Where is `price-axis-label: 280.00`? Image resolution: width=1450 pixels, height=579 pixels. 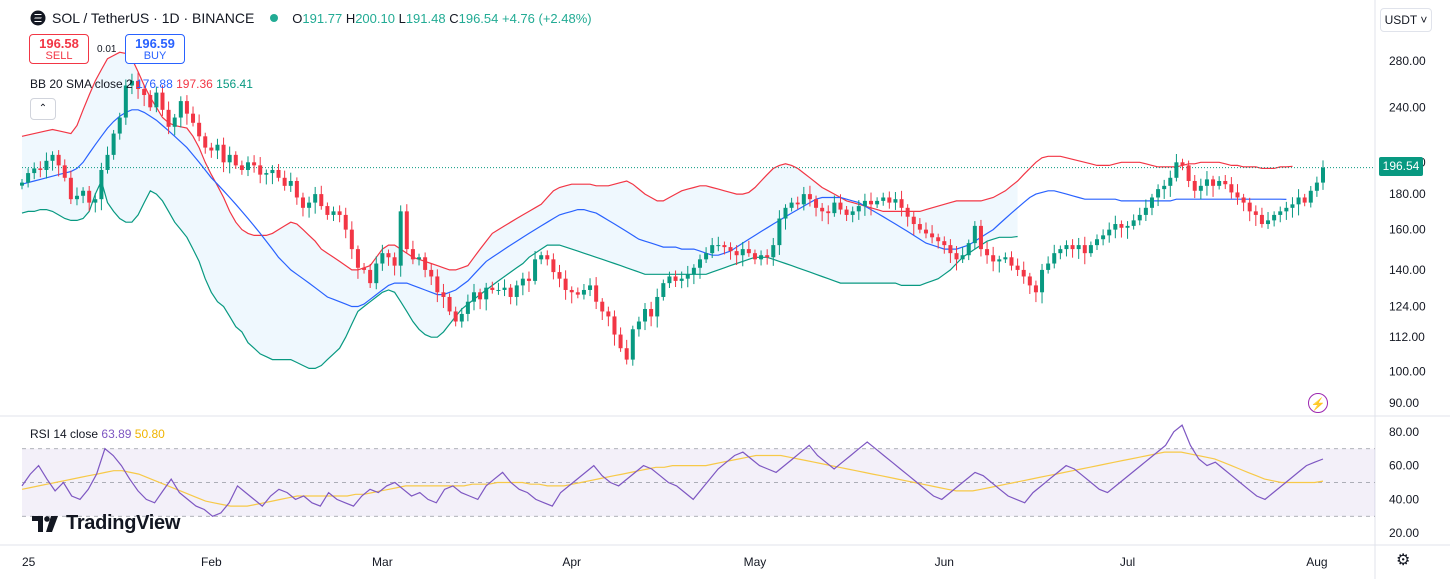 price-axis-label: 280.00 is located at coordinates (1407, 61).